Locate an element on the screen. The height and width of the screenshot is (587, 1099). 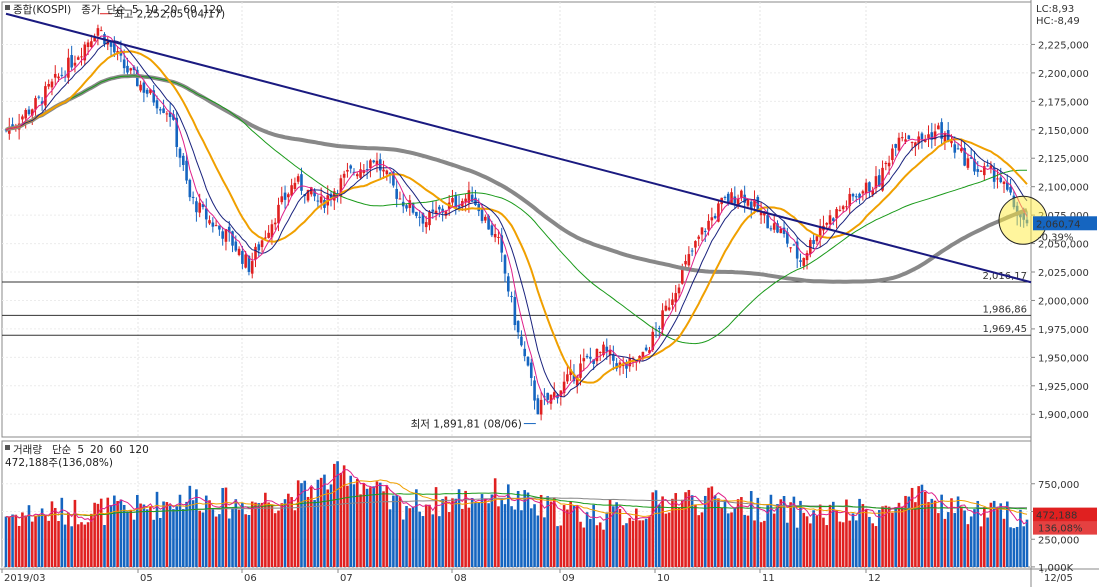
y-tick-label: 2,025,000 is located at coordinates (1063, 273).